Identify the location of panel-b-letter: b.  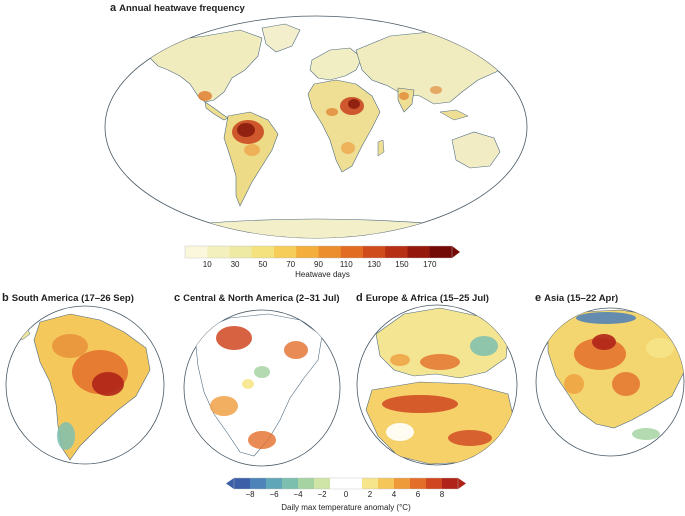
(5, 298).